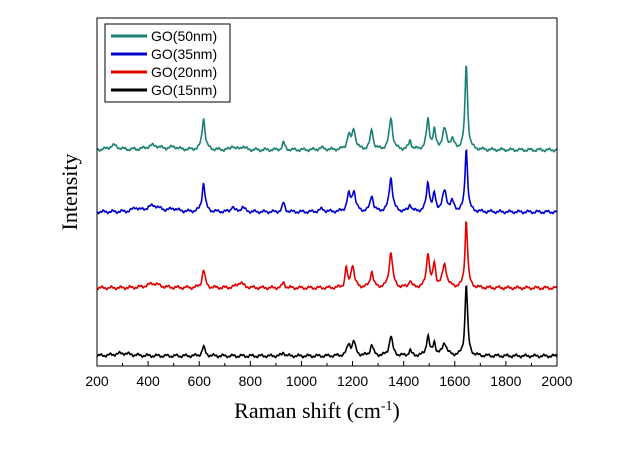 This screenshot has width=630, height=457. What do you see at coordinates (148, 381) in the screenshot?
I see `x-tick-label: 400` at bounding box center [148, 381].